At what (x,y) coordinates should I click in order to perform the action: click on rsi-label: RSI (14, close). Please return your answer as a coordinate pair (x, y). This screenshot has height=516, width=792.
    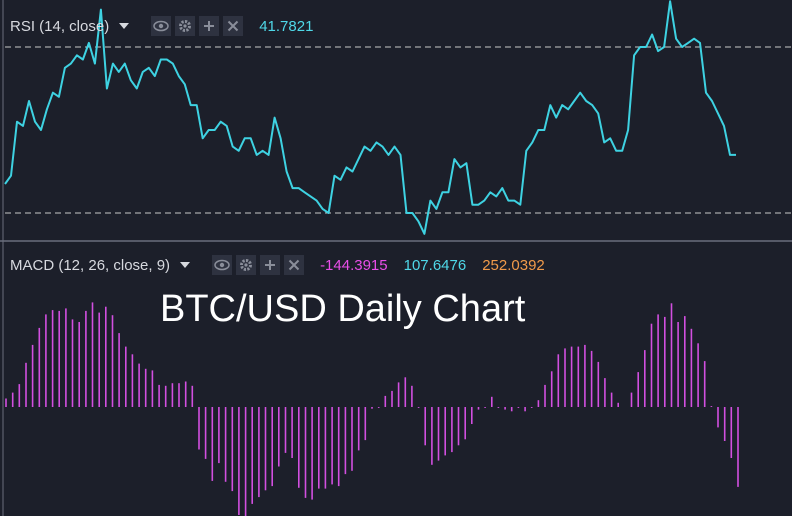
    Looking at the image, I should click on (60, 26).